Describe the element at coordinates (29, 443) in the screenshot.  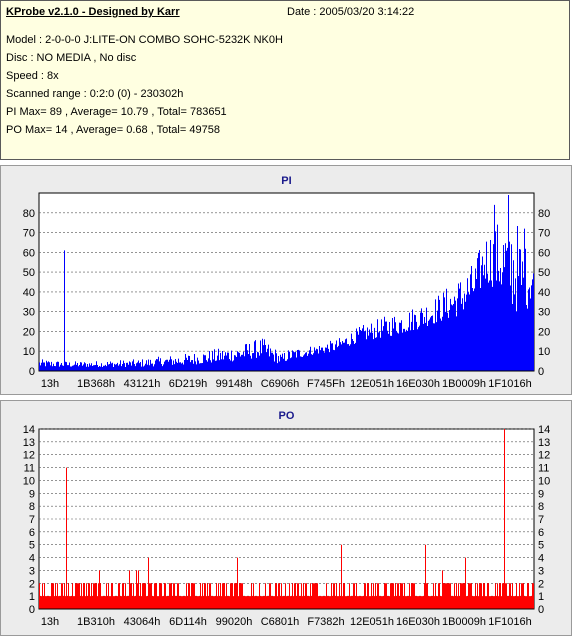
I see `po-ytick-left: 13` at that location.